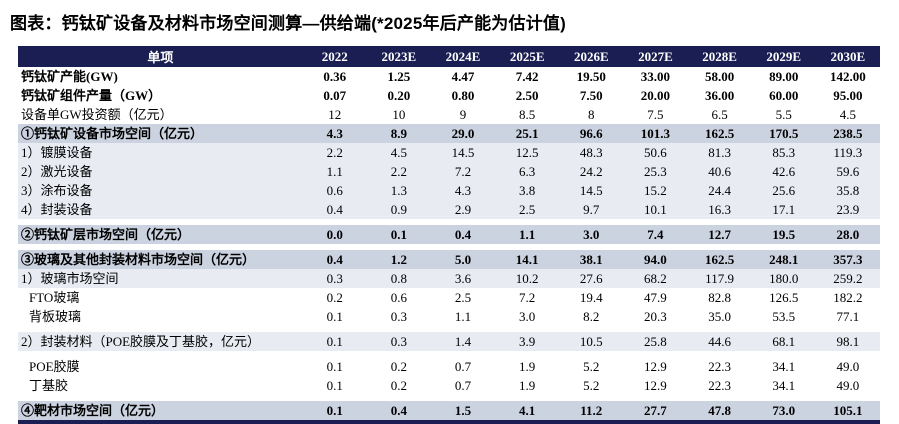 Image resolution: width=899 pixels, height=424 pixels. Describe the element at coordinates (463, 409) in the screenshot. I see `value-cell: 1.5` at that location.